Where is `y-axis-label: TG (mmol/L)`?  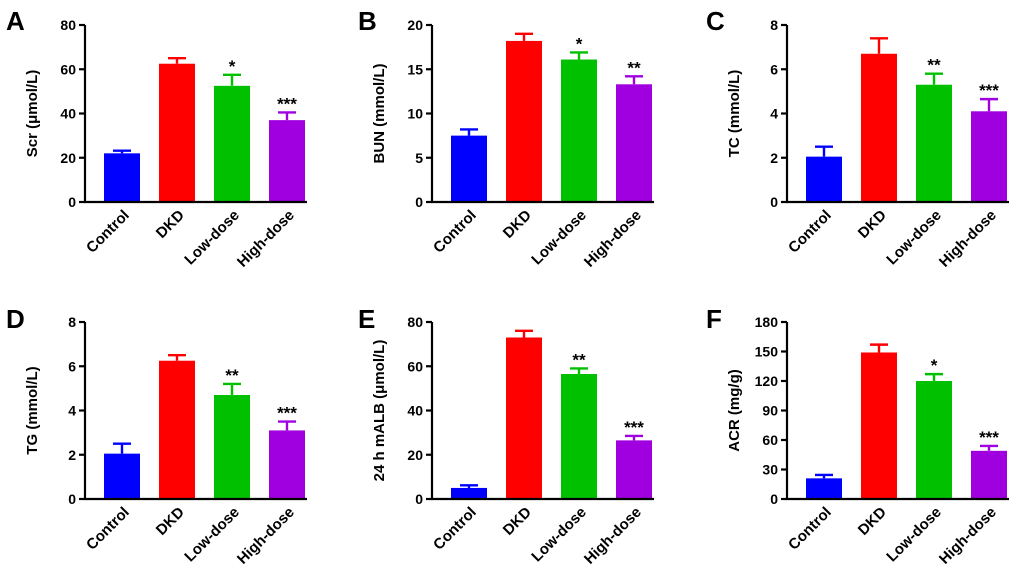 y-axis-label: TG (mmol/L) is located at coordinates (32, 410).